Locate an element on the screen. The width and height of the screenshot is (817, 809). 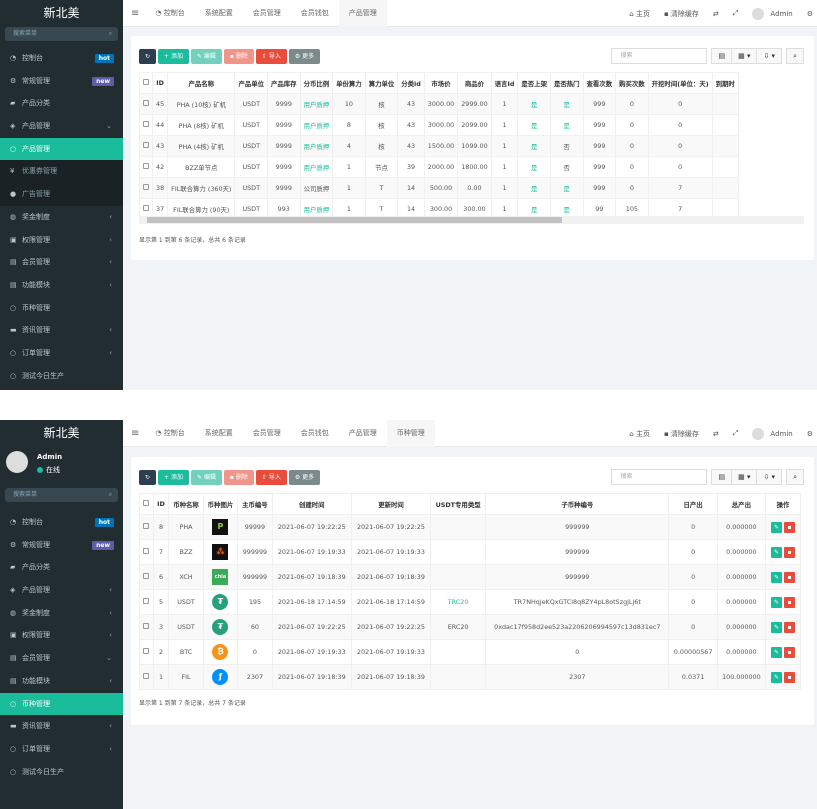
table-search-input: 搜索 is located at coordinates (659, 477).